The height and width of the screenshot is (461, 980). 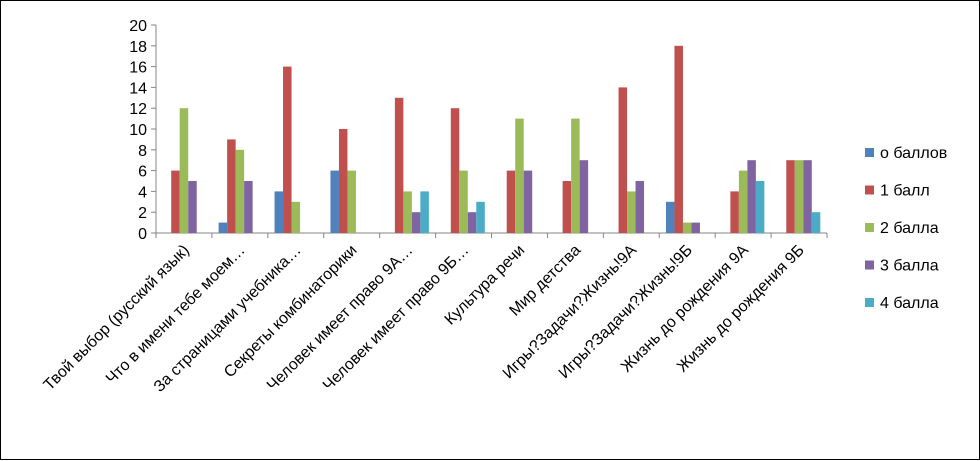 I want to click on legend-label: 2 балла, so click(x=909, y=228).